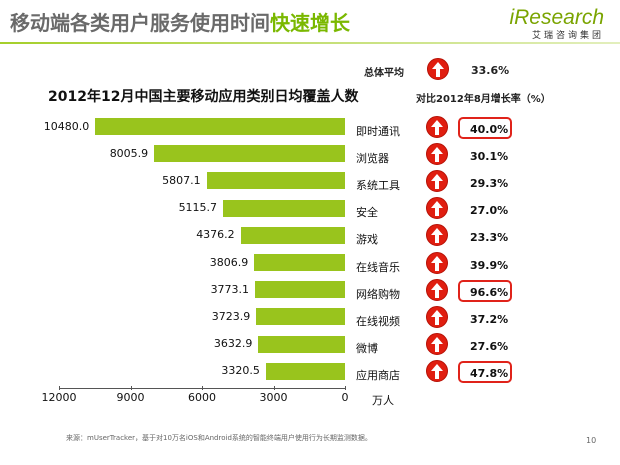 Image resolution: width=620 pixels, height=465 pixels. Describe the element at coordinates (483, 99) in the screenshot. I see `growth-rate-header: 对比2012年8月增长率（%）` at that location.